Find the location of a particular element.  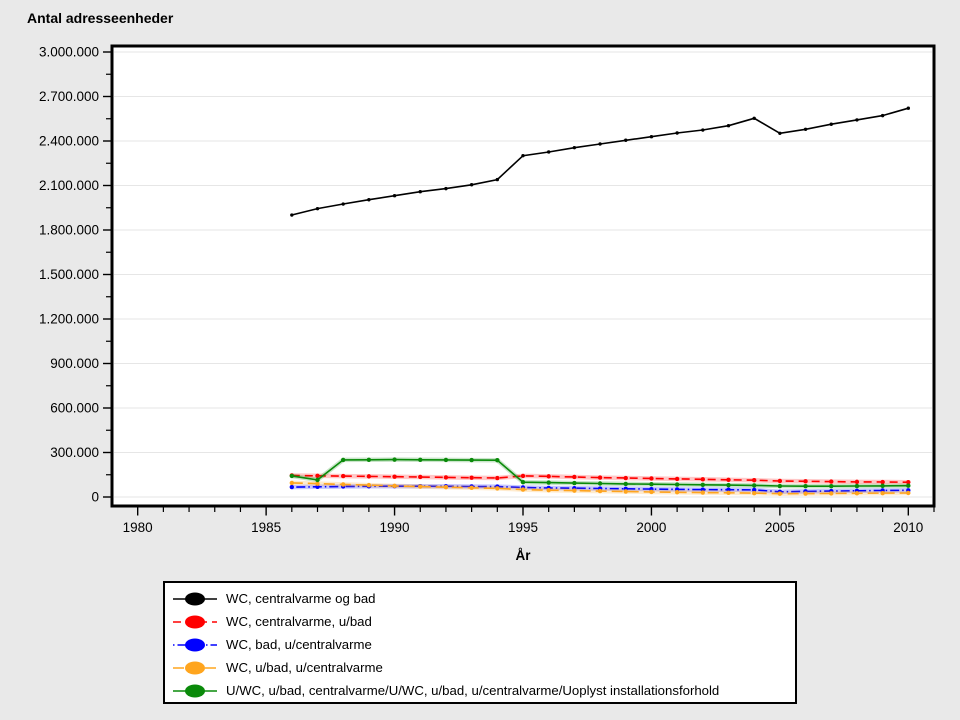

y-tick-label: 0 is located at coordinates (95, 497).